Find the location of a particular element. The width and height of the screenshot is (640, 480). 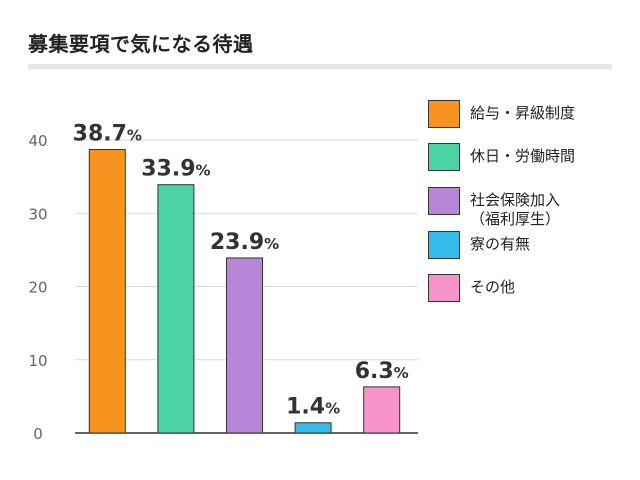

legend-item-salary: 給与・昇級制度 is located at coordinates (501, 114).